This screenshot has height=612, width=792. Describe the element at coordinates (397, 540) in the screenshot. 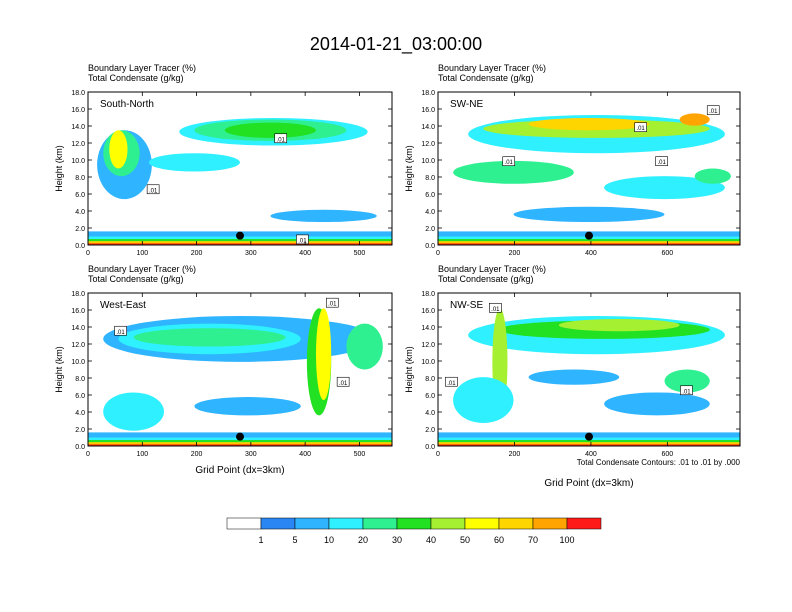

I see `colorbar-label: 30` at that location.